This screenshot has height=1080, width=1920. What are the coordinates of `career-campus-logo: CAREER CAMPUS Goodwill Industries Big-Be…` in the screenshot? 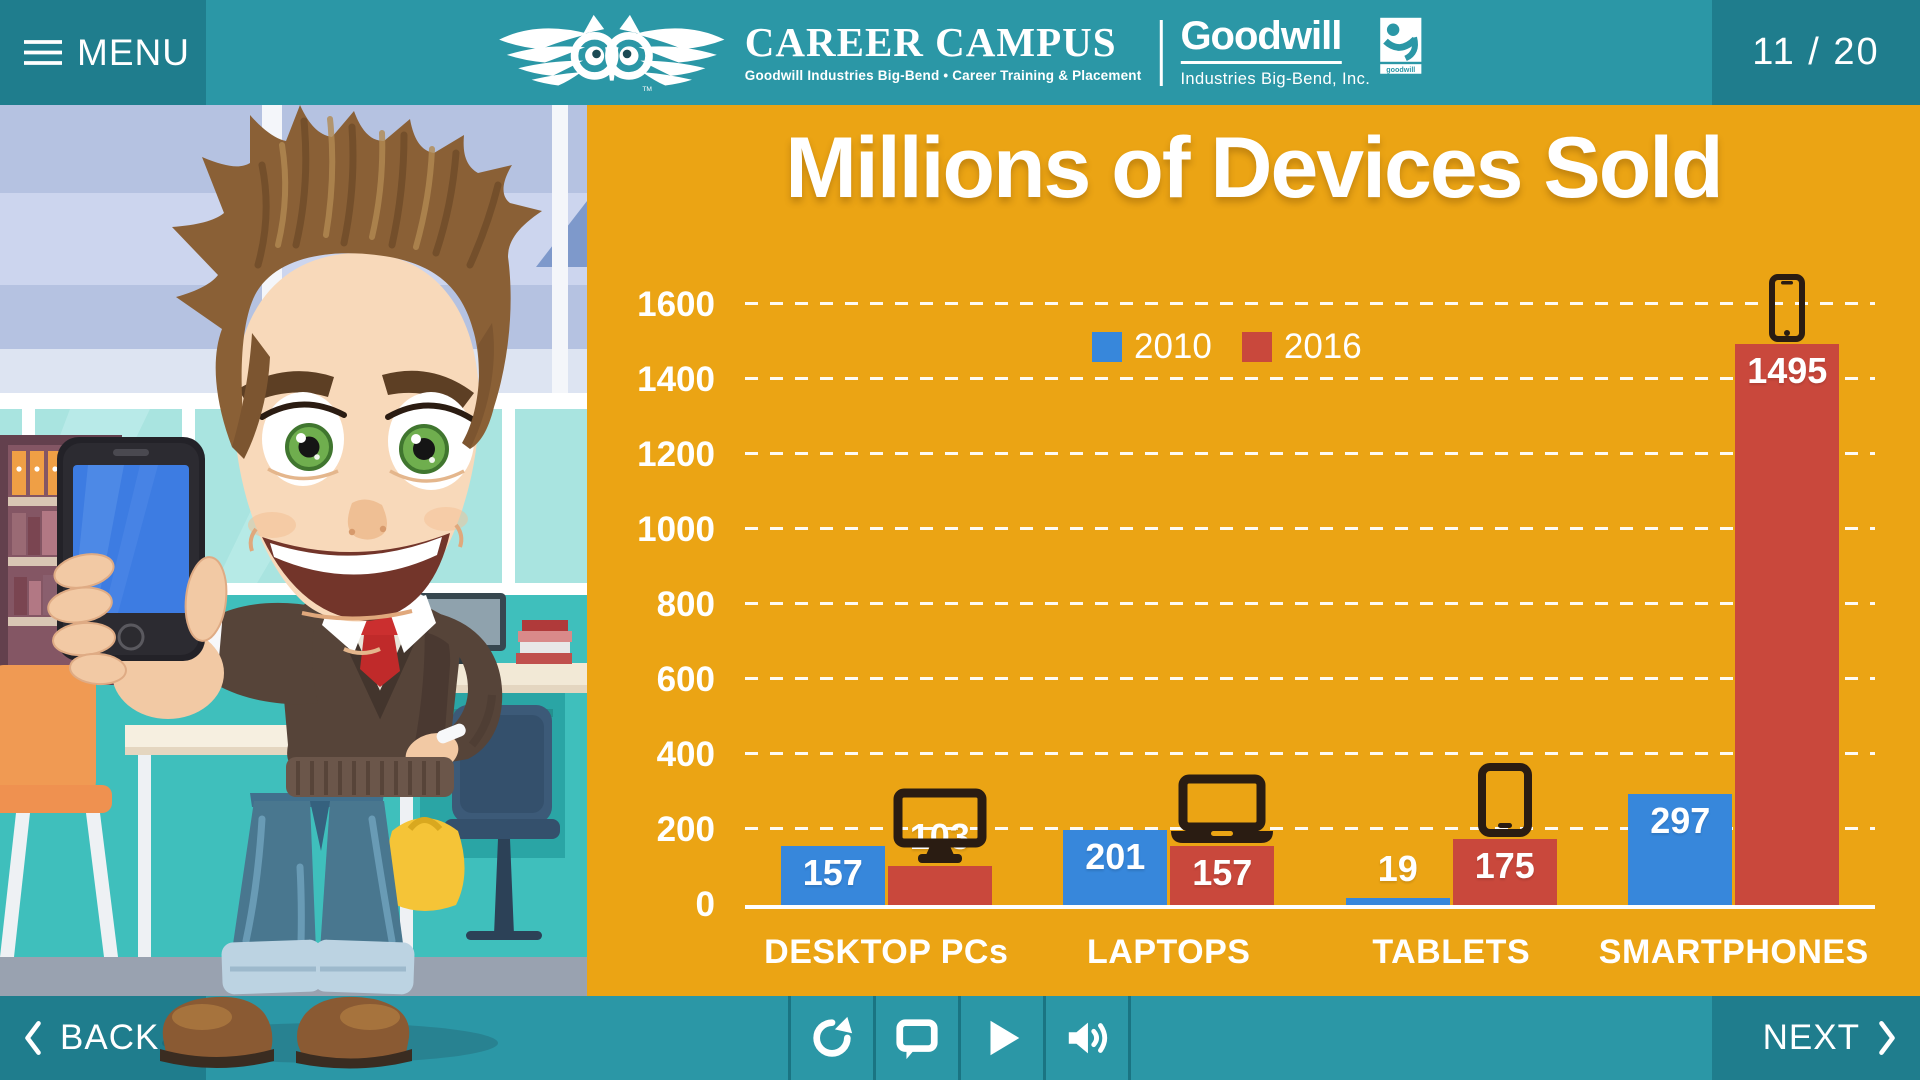 It's located at (943, 51).